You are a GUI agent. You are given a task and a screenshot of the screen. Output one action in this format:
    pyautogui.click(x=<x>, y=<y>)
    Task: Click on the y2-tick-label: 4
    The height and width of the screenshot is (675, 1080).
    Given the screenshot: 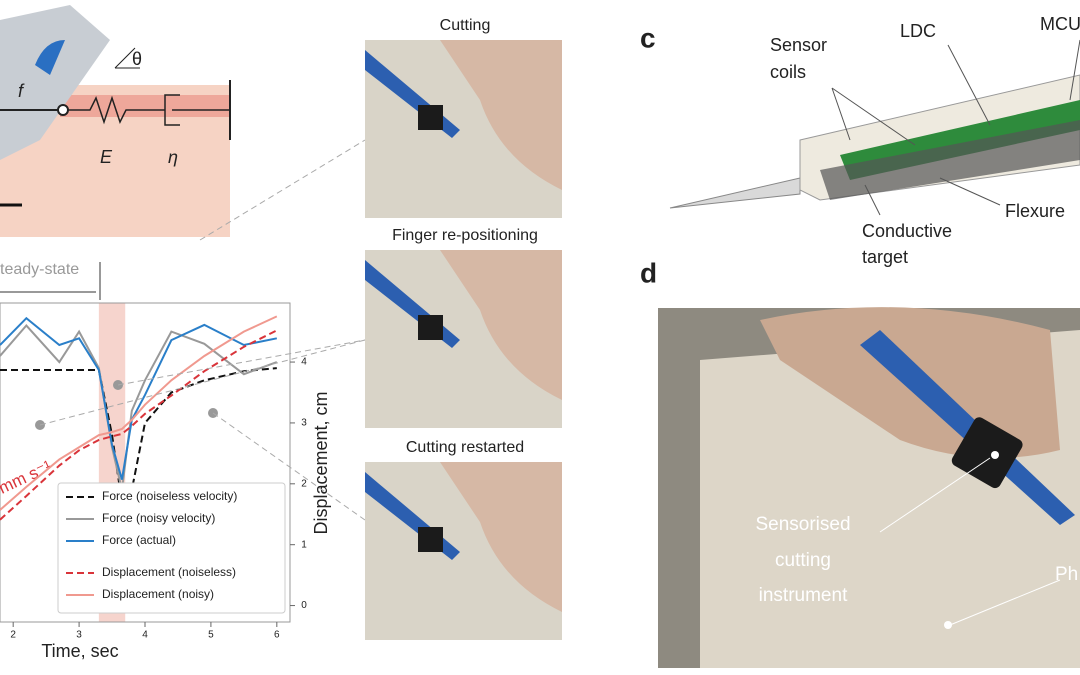 What is the action you would take?
    pyautogui.click(x=304, y=362)
    